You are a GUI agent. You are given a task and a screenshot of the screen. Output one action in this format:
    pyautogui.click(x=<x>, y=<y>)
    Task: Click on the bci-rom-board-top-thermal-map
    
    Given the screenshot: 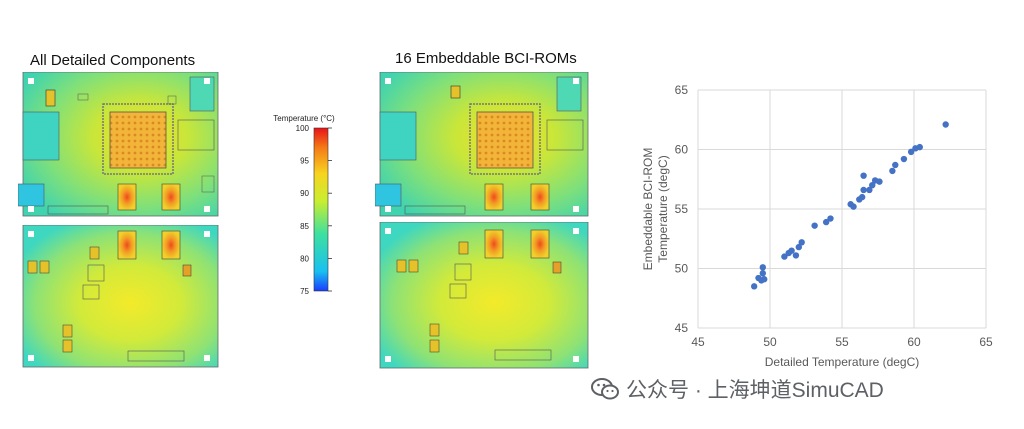 What is the action you would take?
    pyautogui.click(x=482, y=145)
    